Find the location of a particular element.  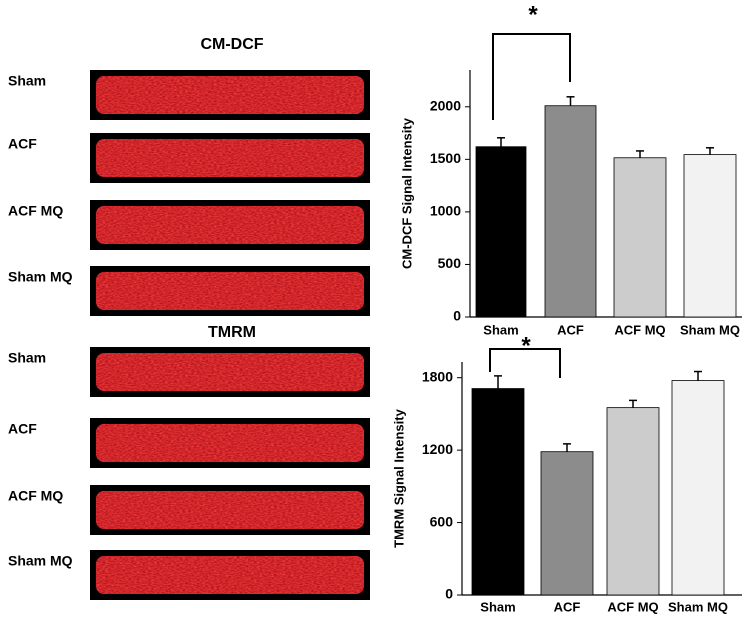

y-tick-label: 1500 is located at coordinates (445, 158).